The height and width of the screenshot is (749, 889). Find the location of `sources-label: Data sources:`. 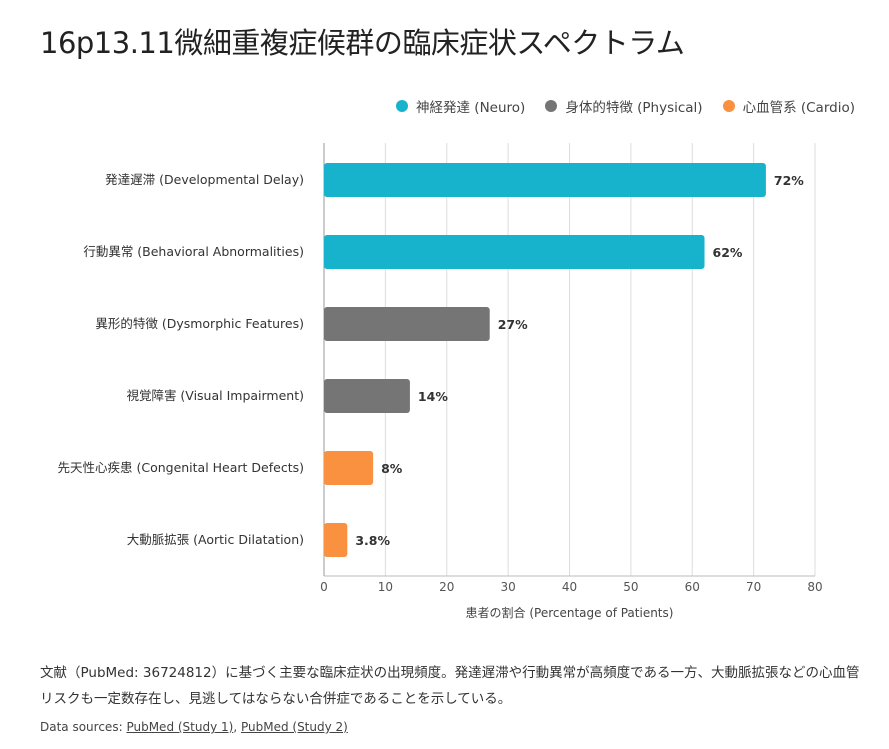

sources-label: Data sources: is located at coordinates (81, 727).